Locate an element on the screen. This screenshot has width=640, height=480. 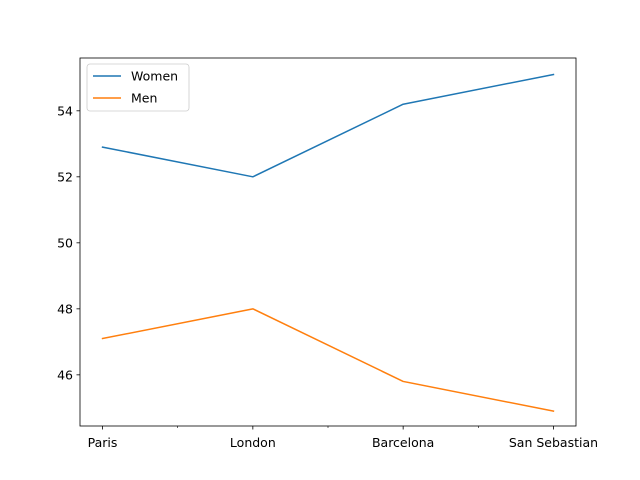
y-tick-label: 52 is located at coordinates (65, 176).